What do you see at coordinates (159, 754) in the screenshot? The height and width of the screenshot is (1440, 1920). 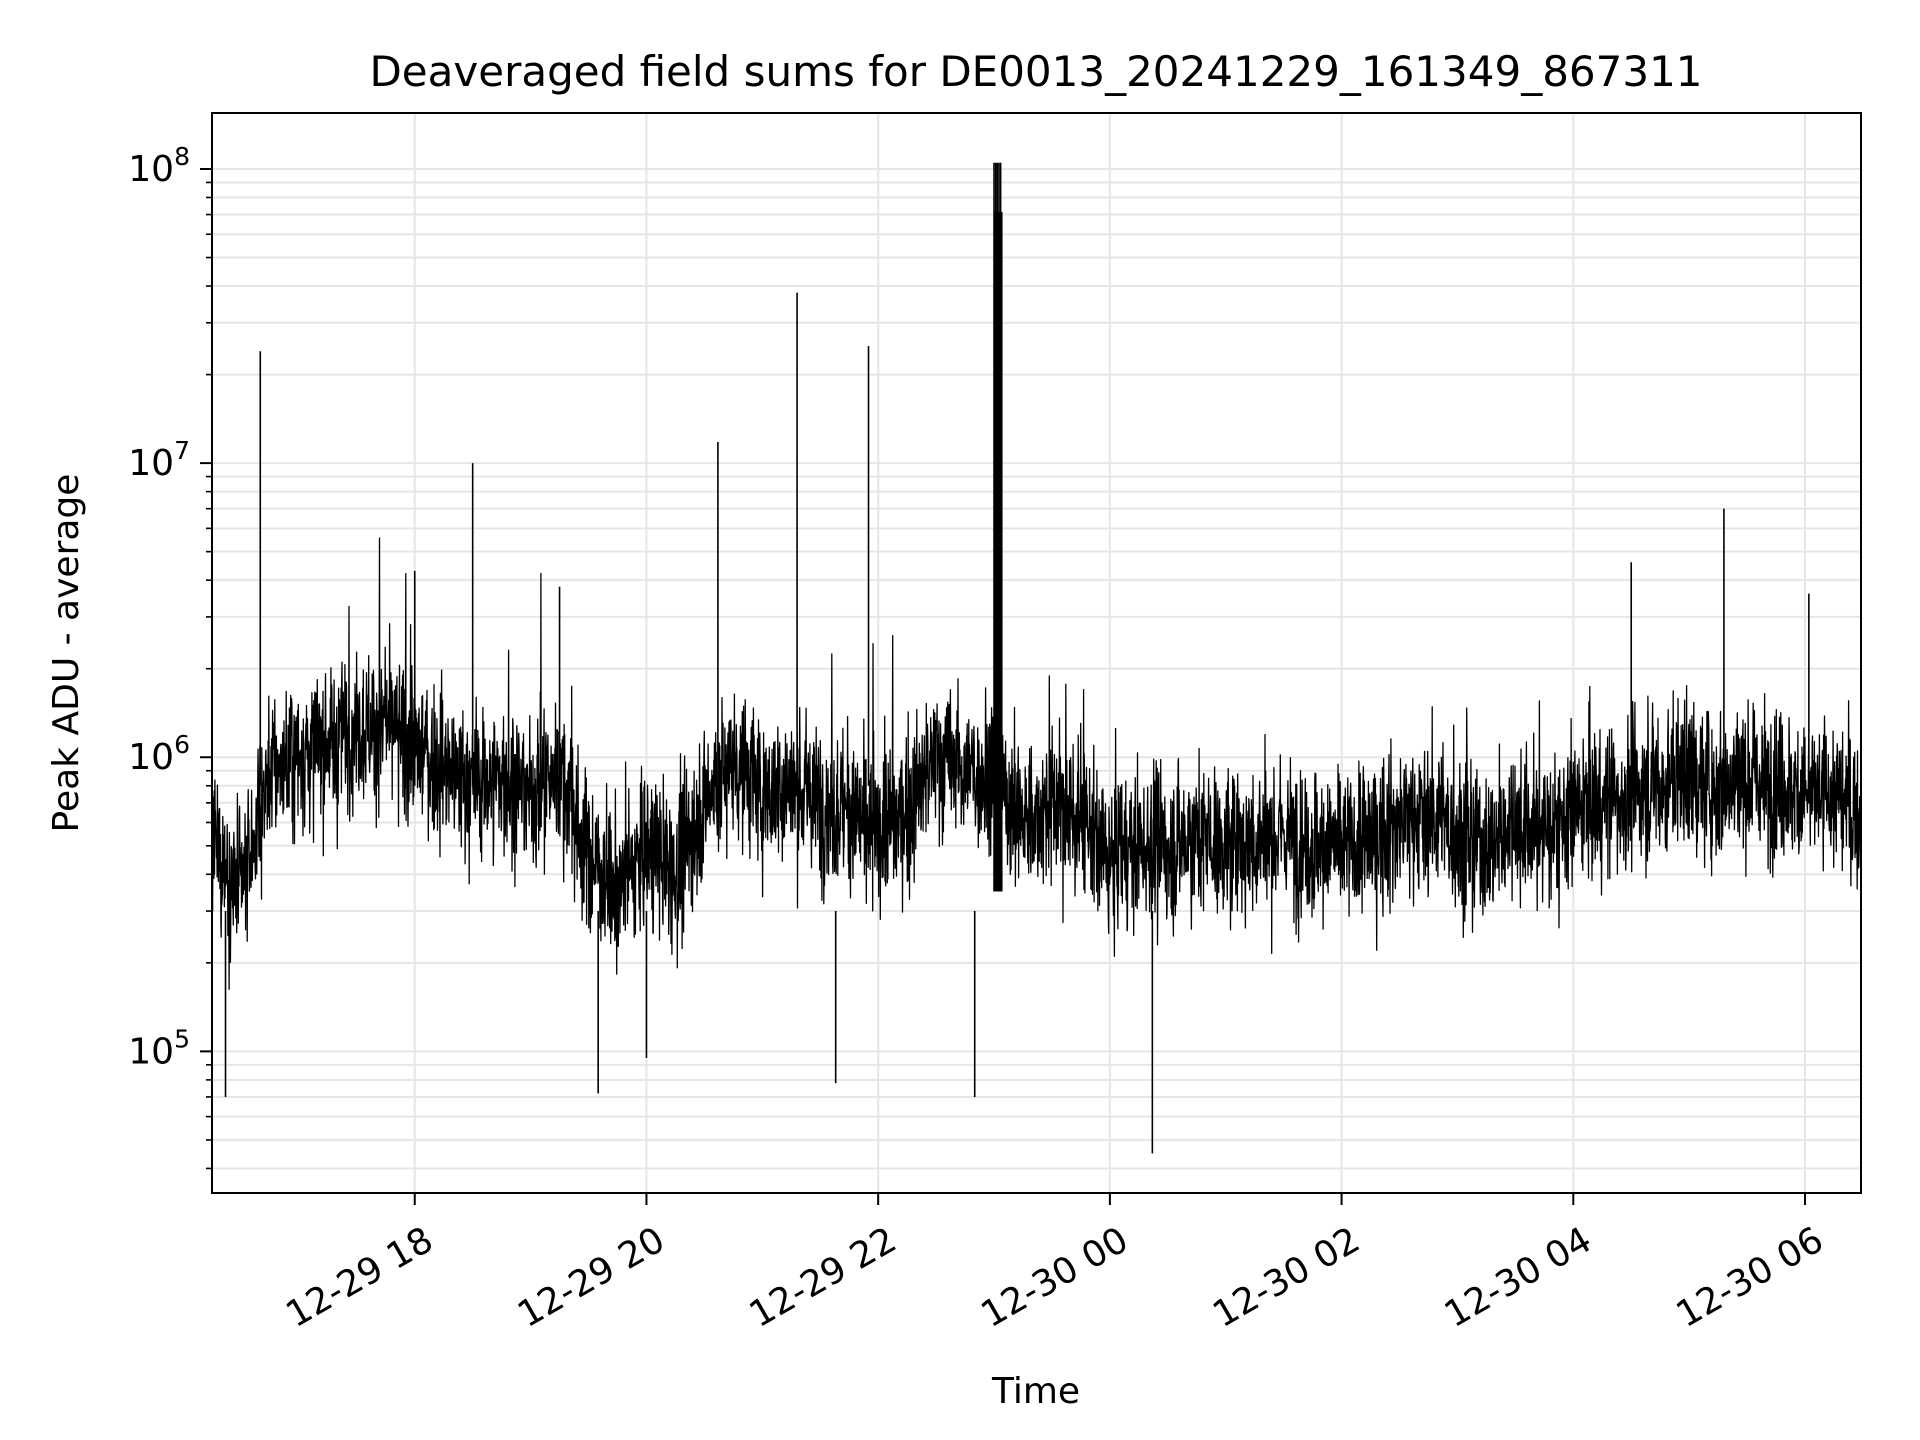 I see `y-tick-label: 10⁶` at bounding box center [159, 754].